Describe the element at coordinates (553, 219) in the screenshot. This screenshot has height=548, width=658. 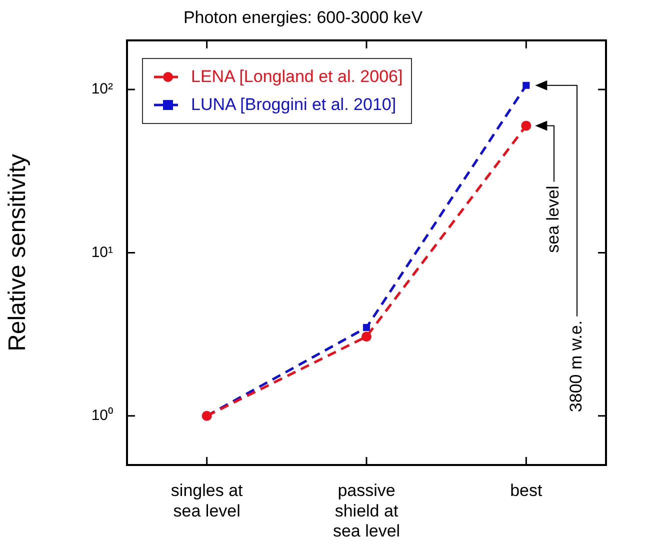
I see `annotation: sea level` at that location.